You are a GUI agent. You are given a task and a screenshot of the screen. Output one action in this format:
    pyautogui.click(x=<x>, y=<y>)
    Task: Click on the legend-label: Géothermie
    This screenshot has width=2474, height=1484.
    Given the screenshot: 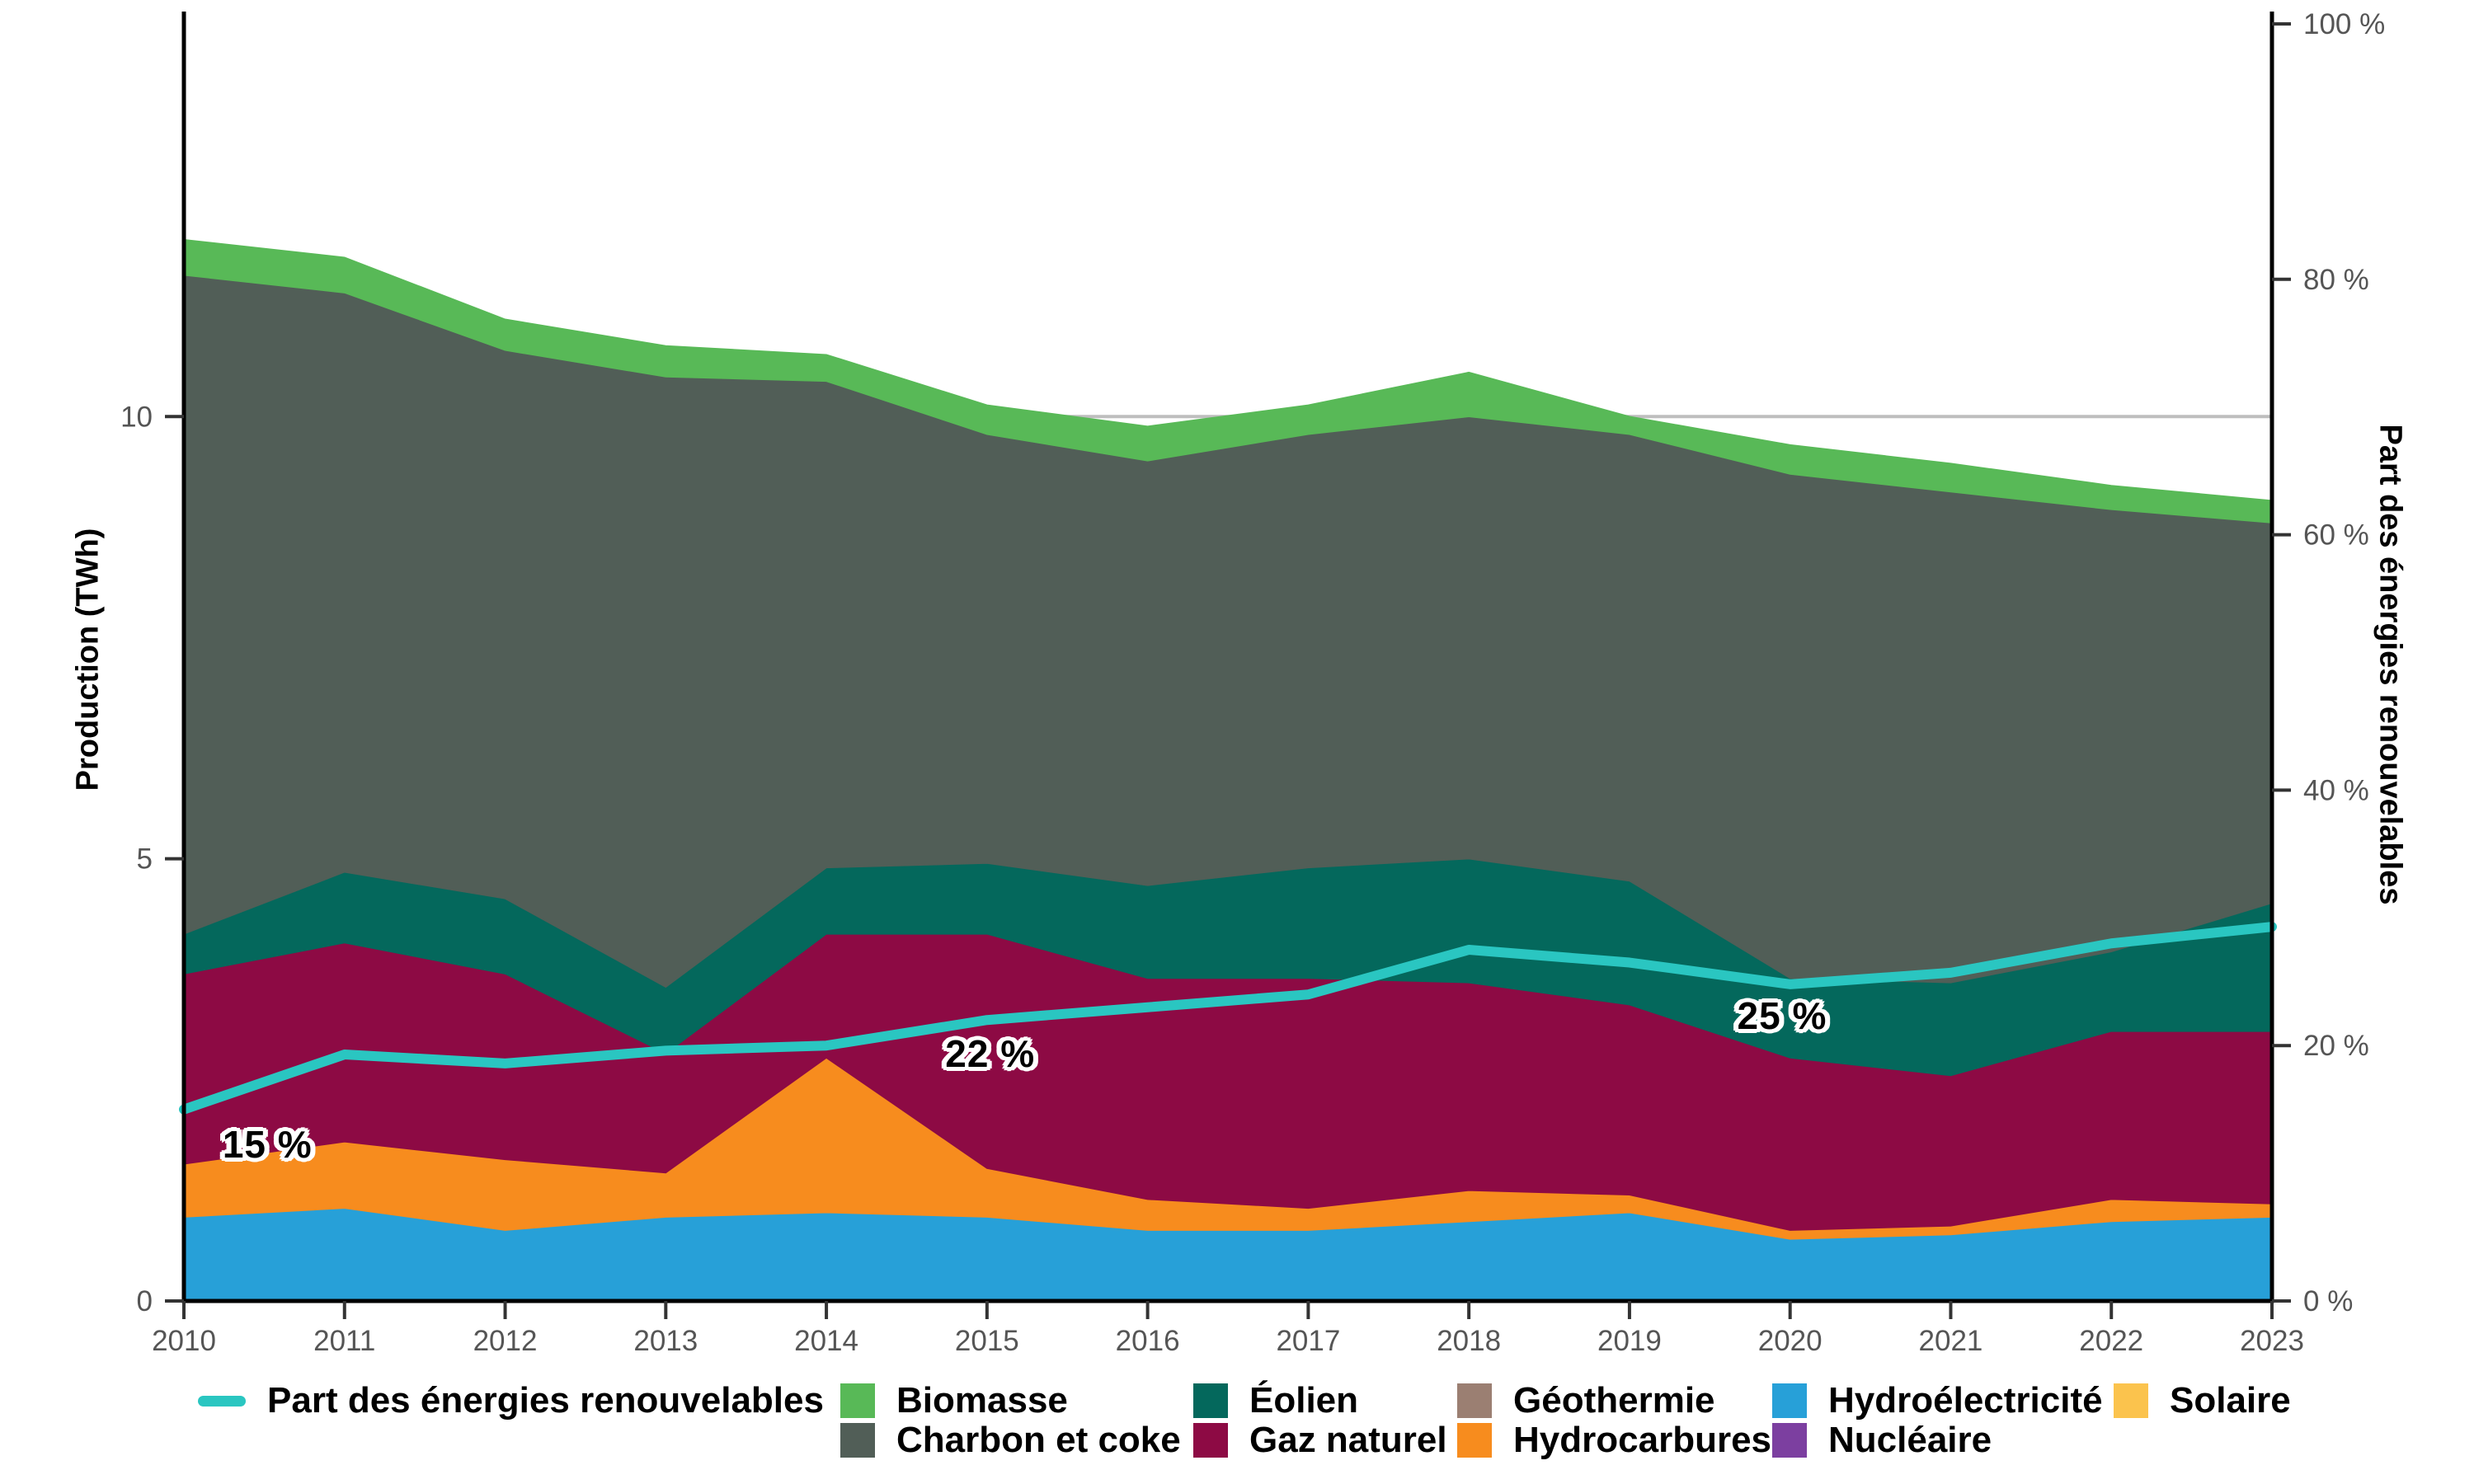 What is the action you would take?
    pyautogui.click(x=1614, y=1400)
    